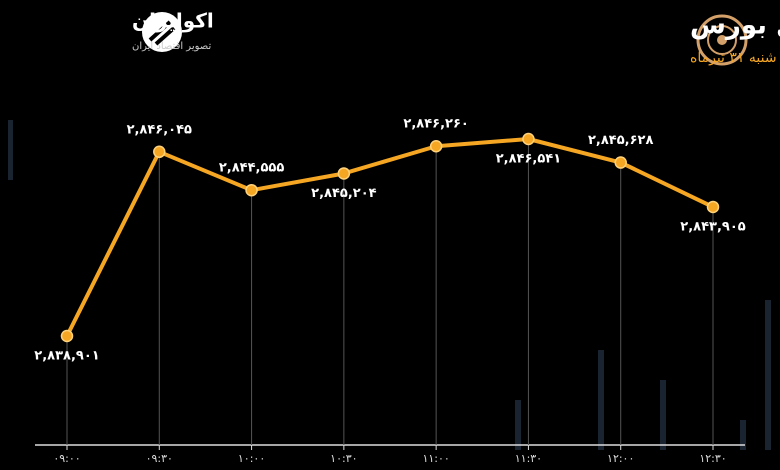 This screenshot has height=470, width=780. What do you see at coordinates (712, 226) in the screenshot?
I see `value-label: ۲,۸۴۳,۹۰۵` at bounding box center [712, 226].